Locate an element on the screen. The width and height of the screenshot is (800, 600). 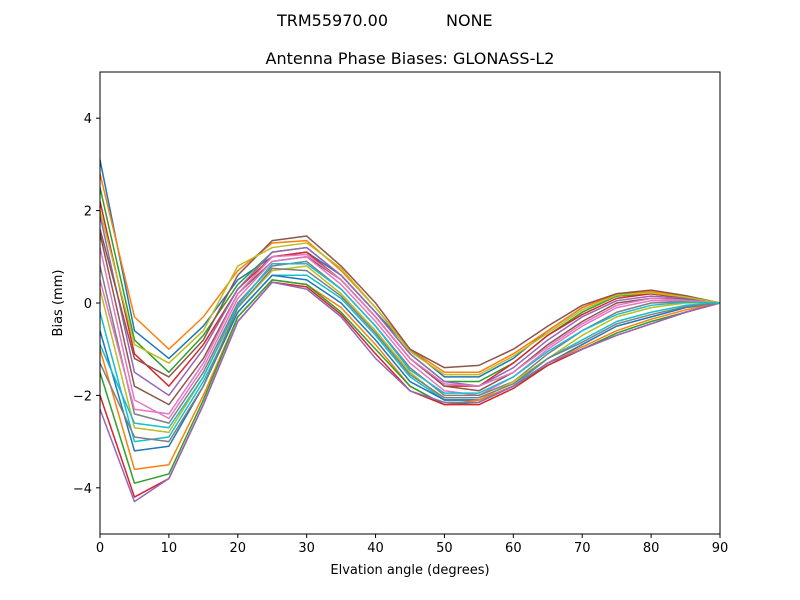
y-tick-label: 0 is located at coordinates (88, 304).